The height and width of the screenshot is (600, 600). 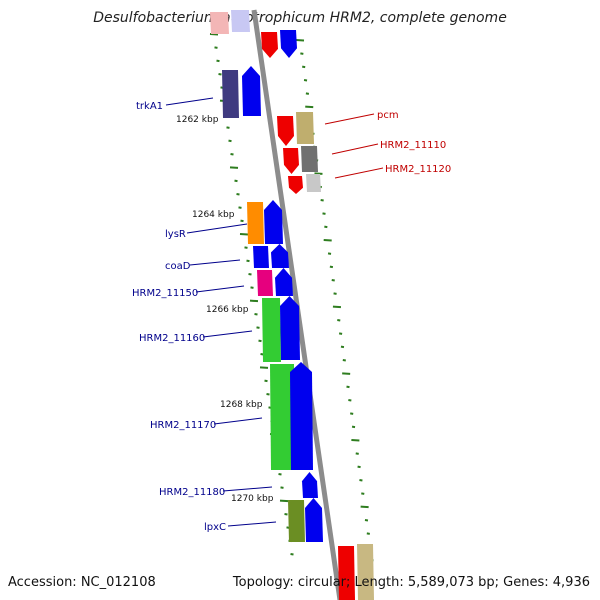 I want to click on gene-label-HRM2_11180: HRM2_11180, so click(x=192, y=492).